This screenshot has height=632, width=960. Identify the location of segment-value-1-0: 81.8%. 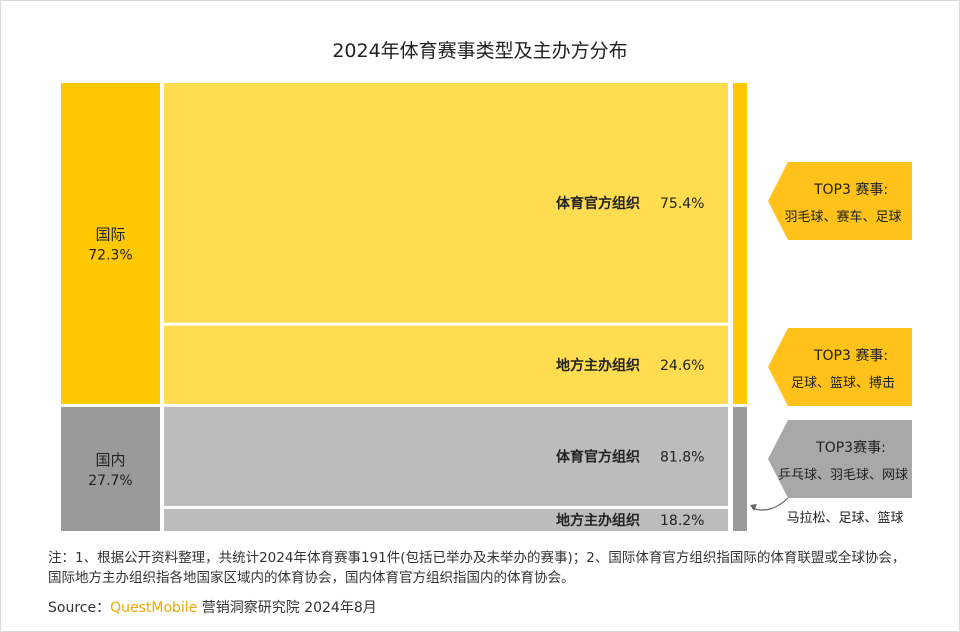
(682, 457).